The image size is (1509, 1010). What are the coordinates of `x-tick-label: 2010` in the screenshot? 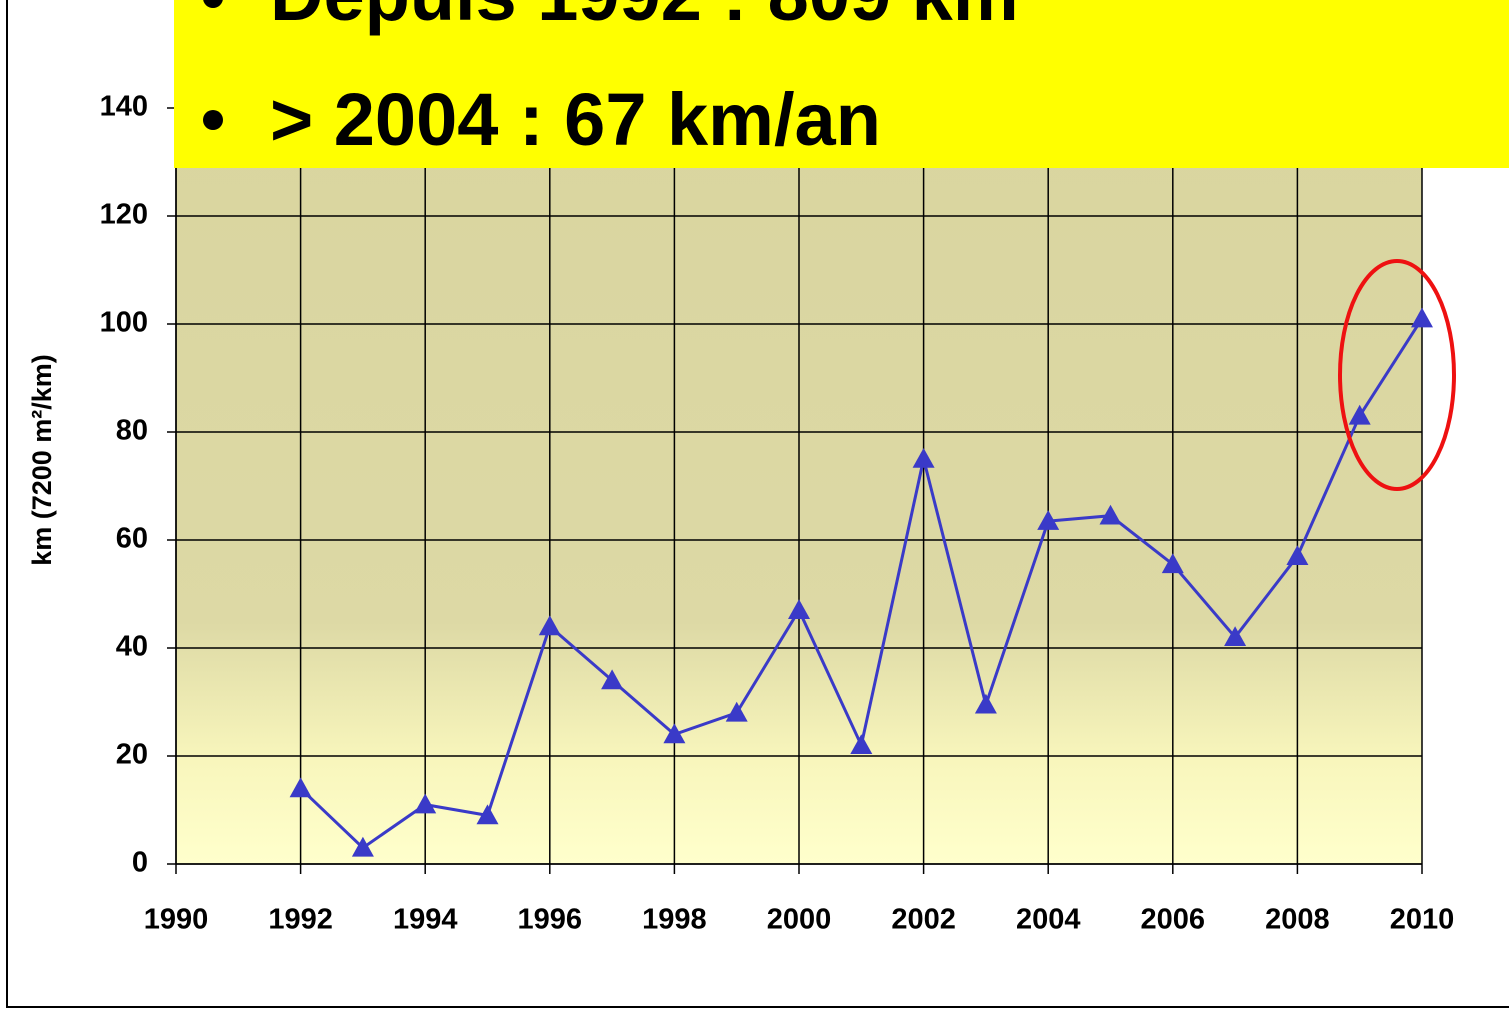 It's located at (1422, 920).